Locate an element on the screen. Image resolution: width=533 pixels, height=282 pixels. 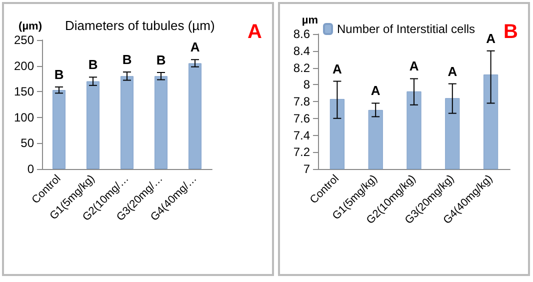
y-axis-title: (µm) is located at coordinates (30, 26).